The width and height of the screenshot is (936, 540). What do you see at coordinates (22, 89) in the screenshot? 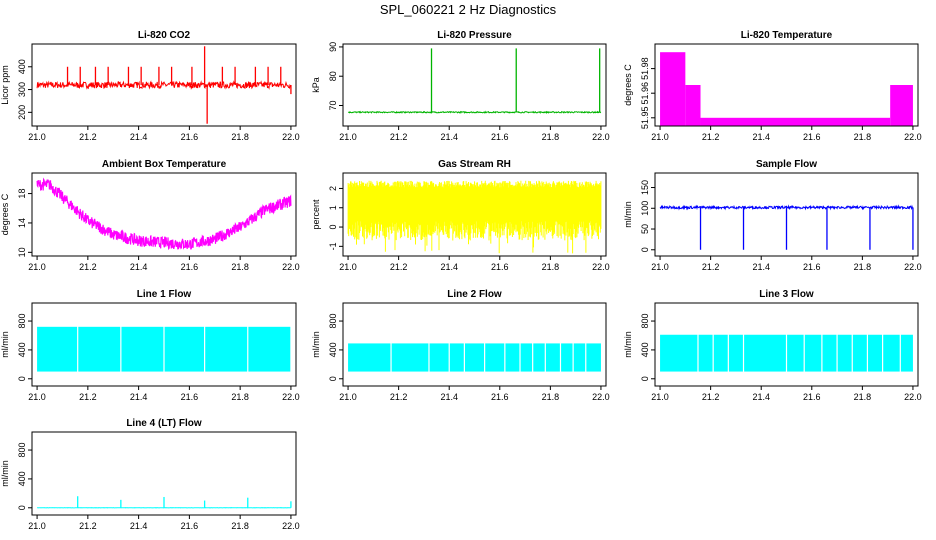
I see `y-tick-label: 300` at bounding box center [22, 89].